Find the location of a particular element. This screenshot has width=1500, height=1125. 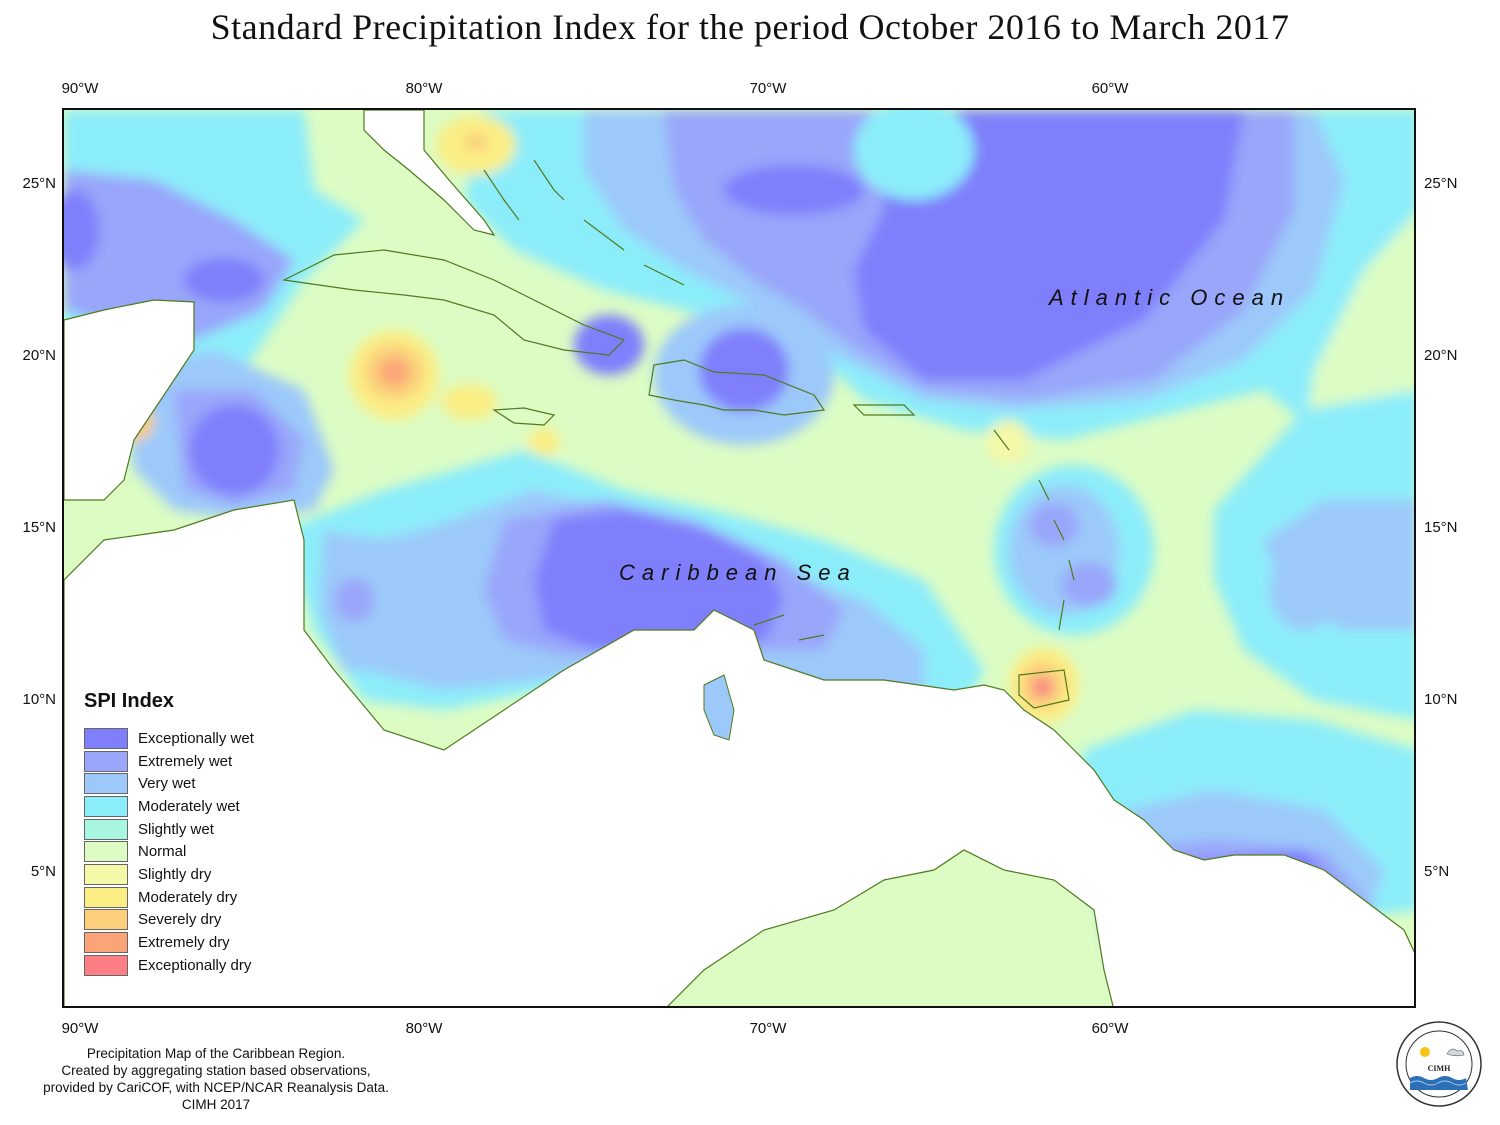

legend-title: SPI Index is located at coordinates (129, 701).